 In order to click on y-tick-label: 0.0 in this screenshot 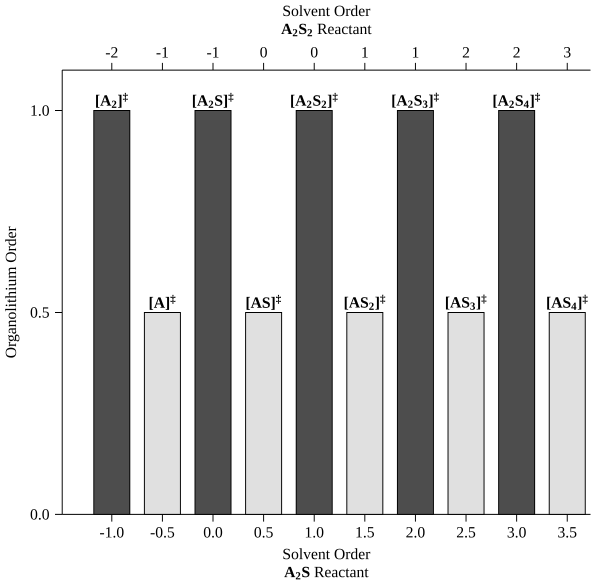, I will do `click(39, 514)`.